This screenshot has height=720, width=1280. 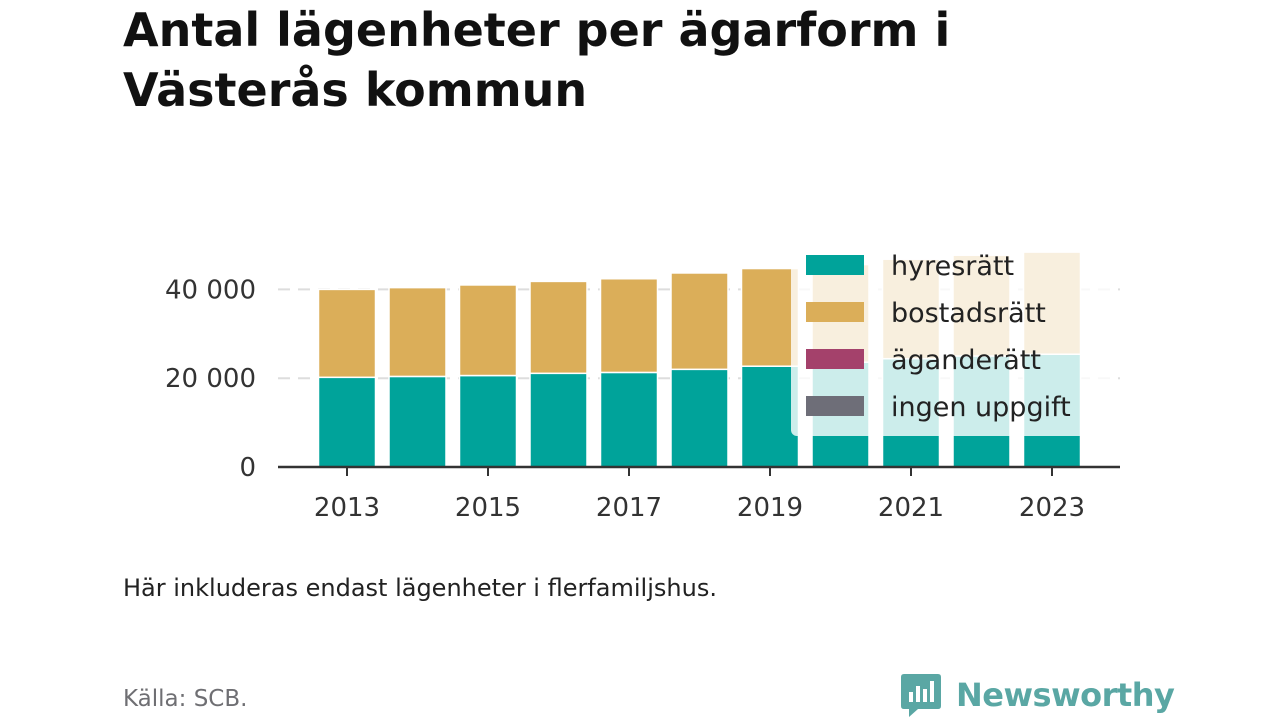 What do you see at coordinates (629, 325) in the screenshot?
I see `bar-1-2017` at bounding box center [629, 325].